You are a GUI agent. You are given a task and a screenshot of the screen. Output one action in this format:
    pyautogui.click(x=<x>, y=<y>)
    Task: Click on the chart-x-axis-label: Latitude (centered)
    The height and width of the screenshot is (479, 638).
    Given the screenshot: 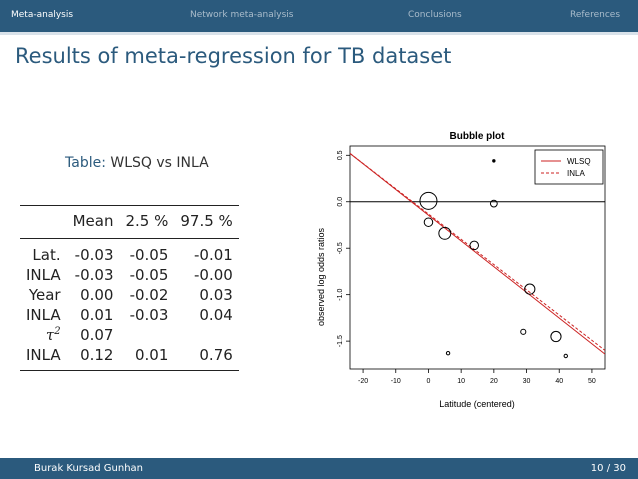 What is the action you would take?
    pyautogui.click(x=477, y=404)
    